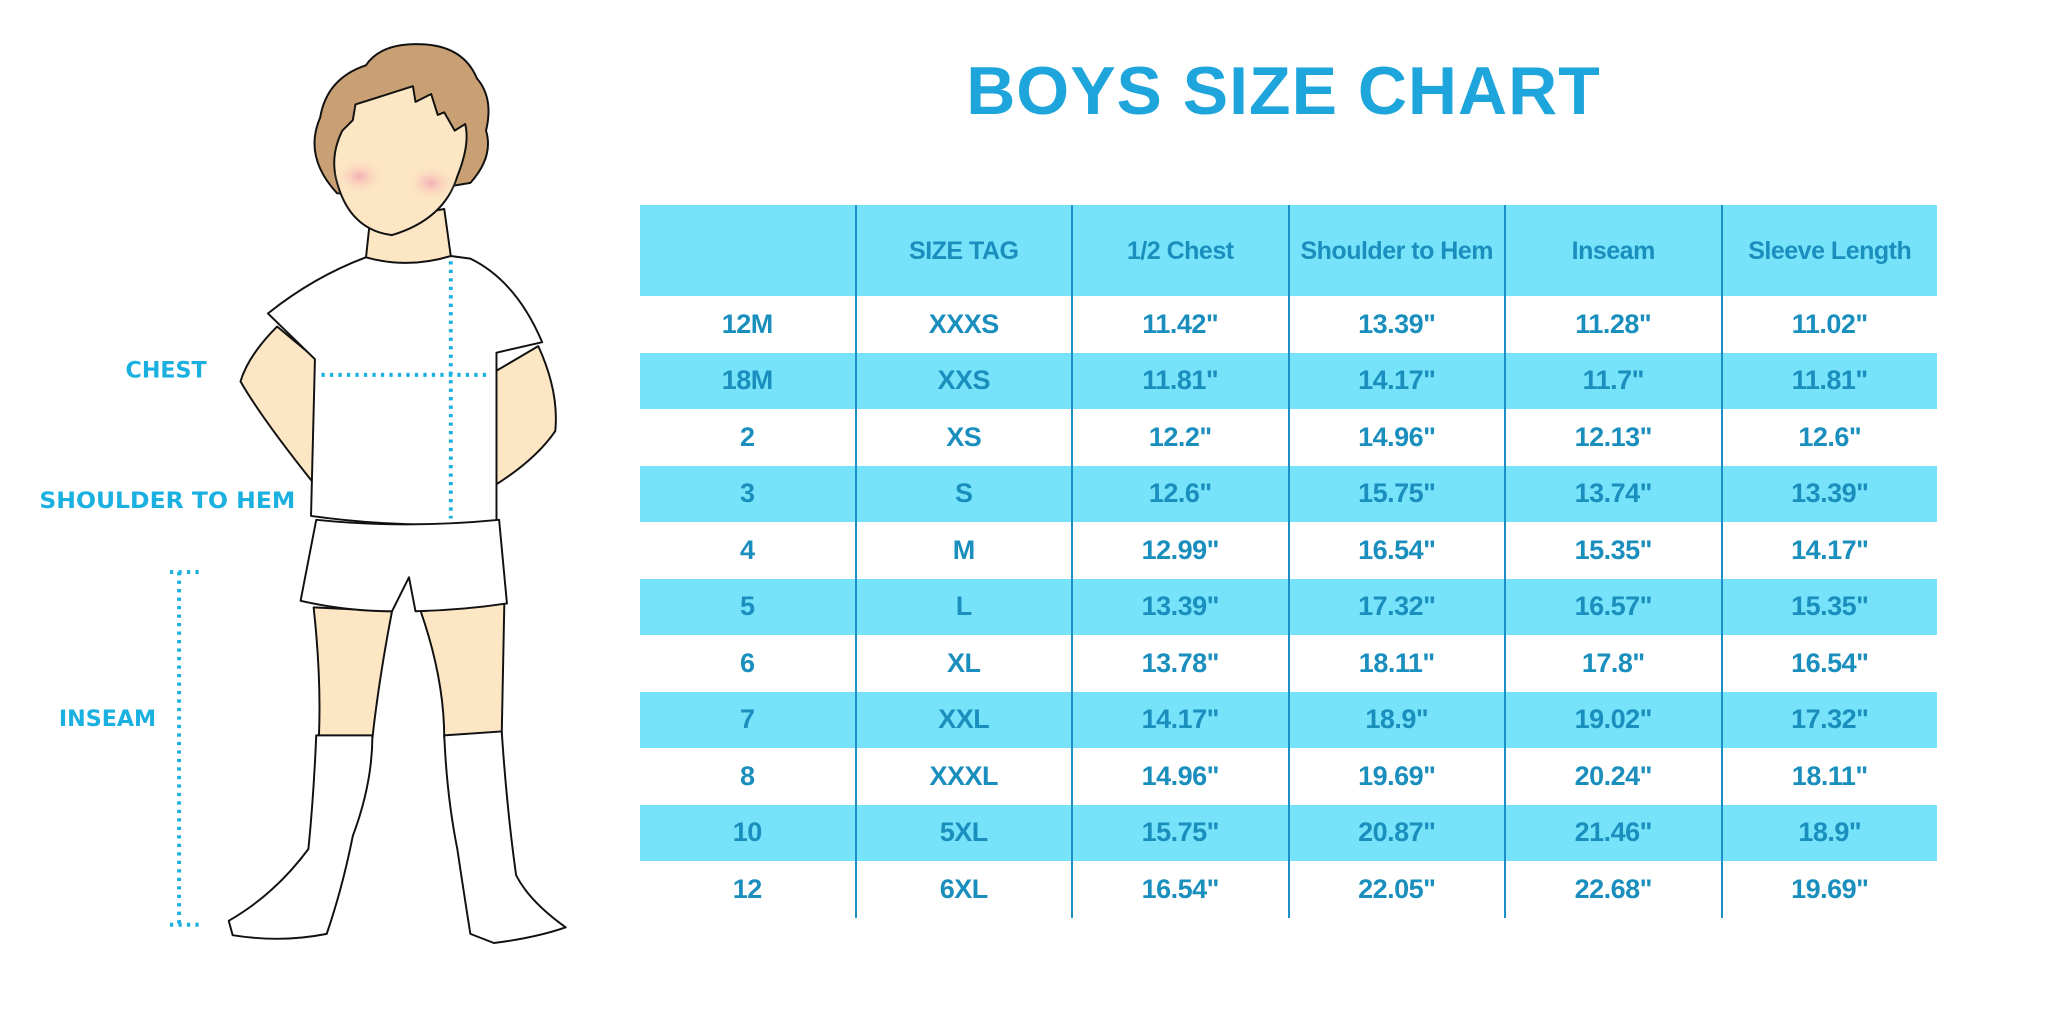 The height and width of the screenshot is (1024, 2048). What do you see at coordinates (747, 323) in the screenshot?
I see `cell-size: 12M` at bounding box center [747, 323].